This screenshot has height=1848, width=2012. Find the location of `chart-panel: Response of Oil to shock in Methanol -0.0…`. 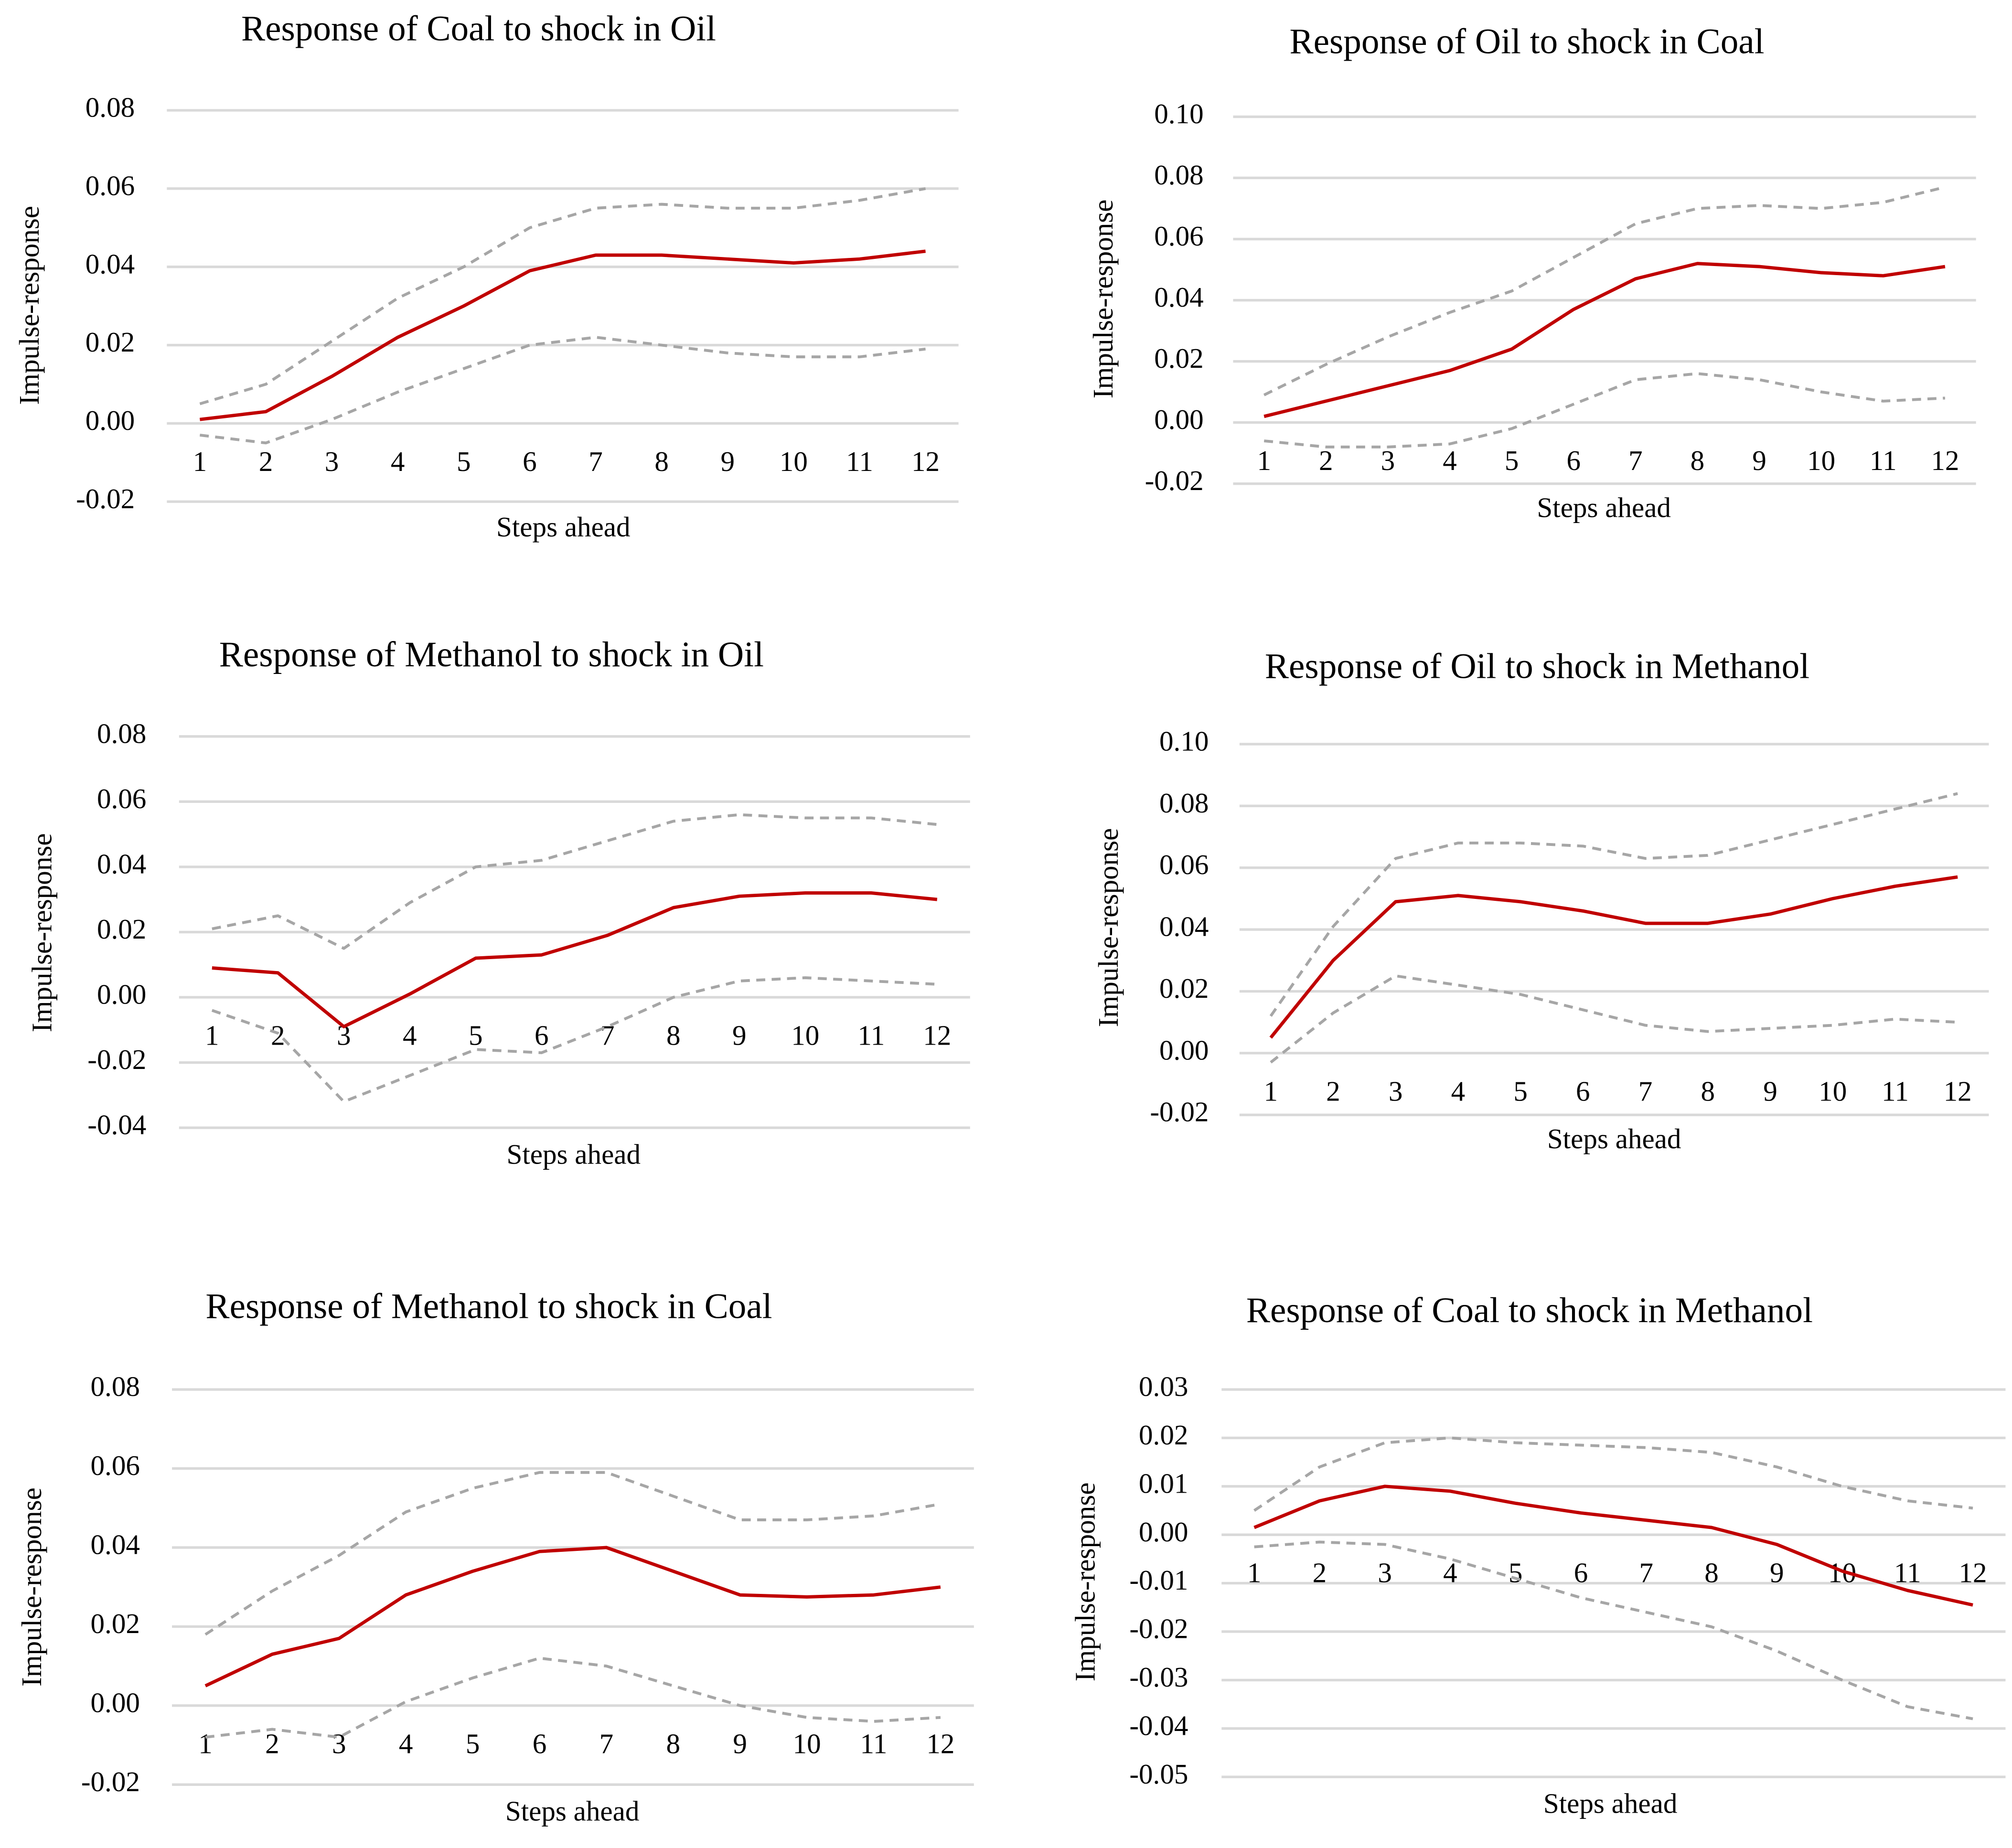

chart-panel: Response of Oil to shock in Methanol -0.0… is located at coordinates (1540, 900).